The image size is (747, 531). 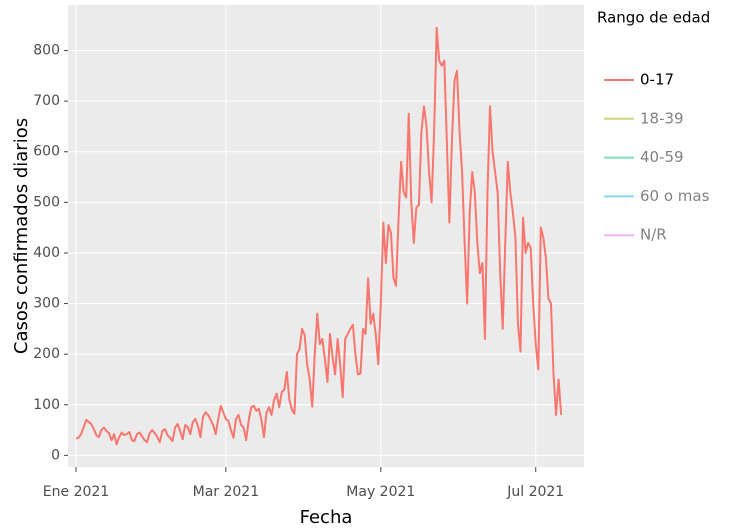 I want to click on x-tick-label: Jul 2021, so click(x=535, y=492).